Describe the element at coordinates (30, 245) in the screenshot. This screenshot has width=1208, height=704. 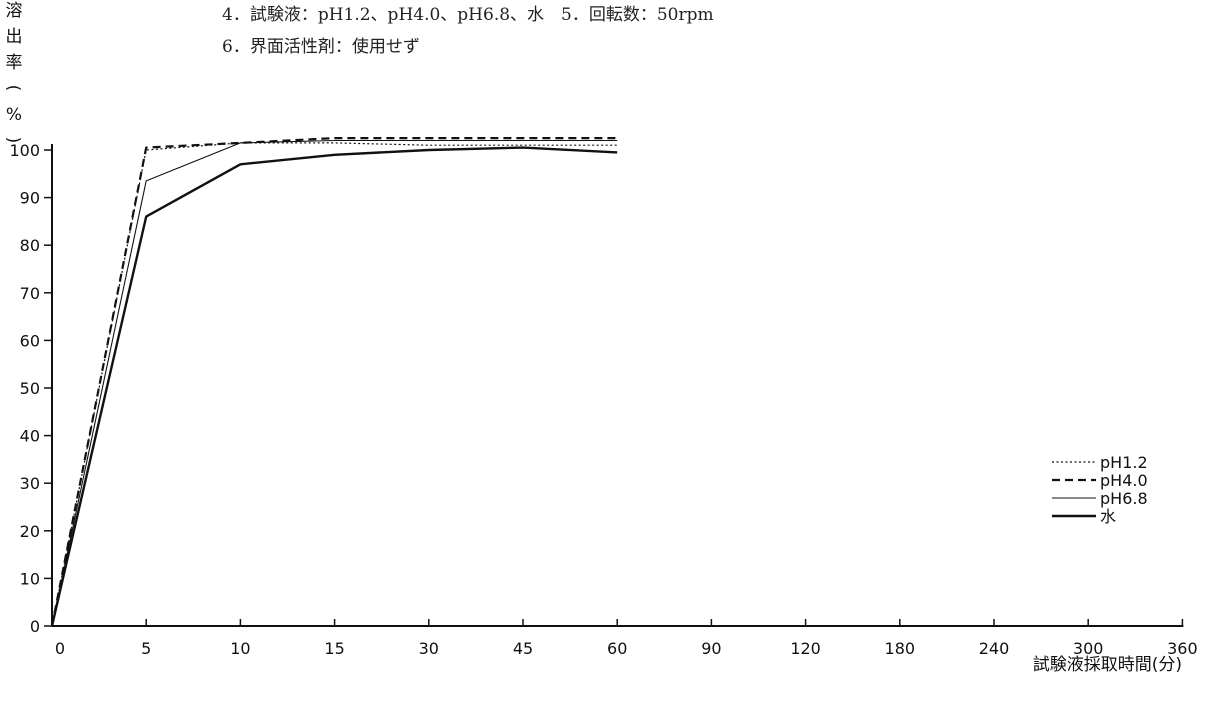
I see `y-tick-label: 80` at that location.